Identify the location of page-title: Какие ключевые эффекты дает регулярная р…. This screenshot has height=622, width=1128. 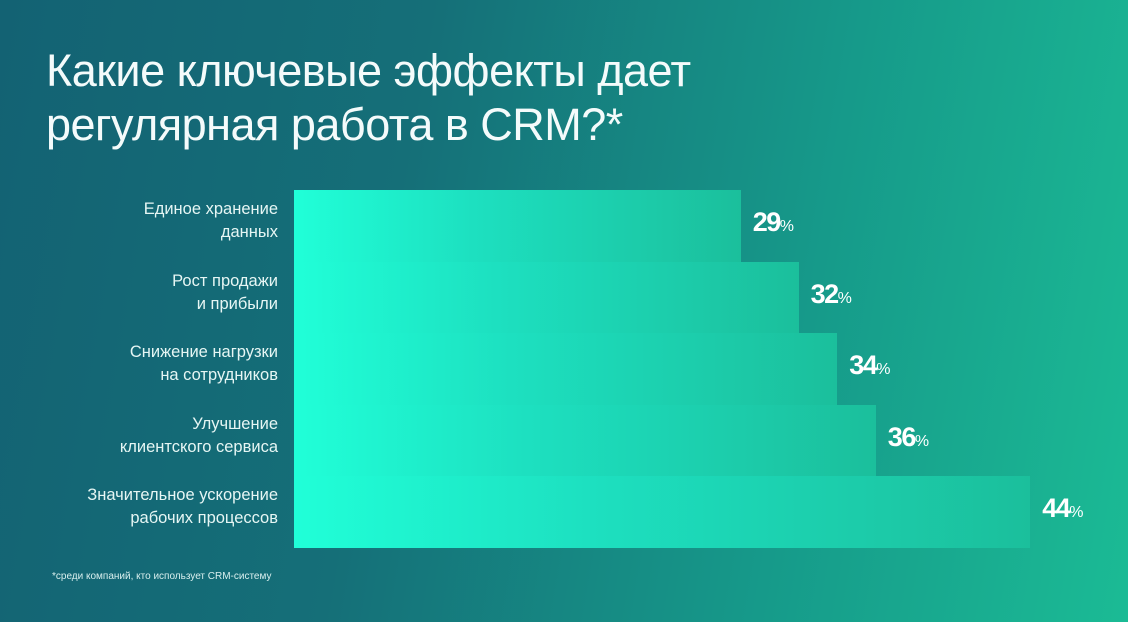
(368, 98).